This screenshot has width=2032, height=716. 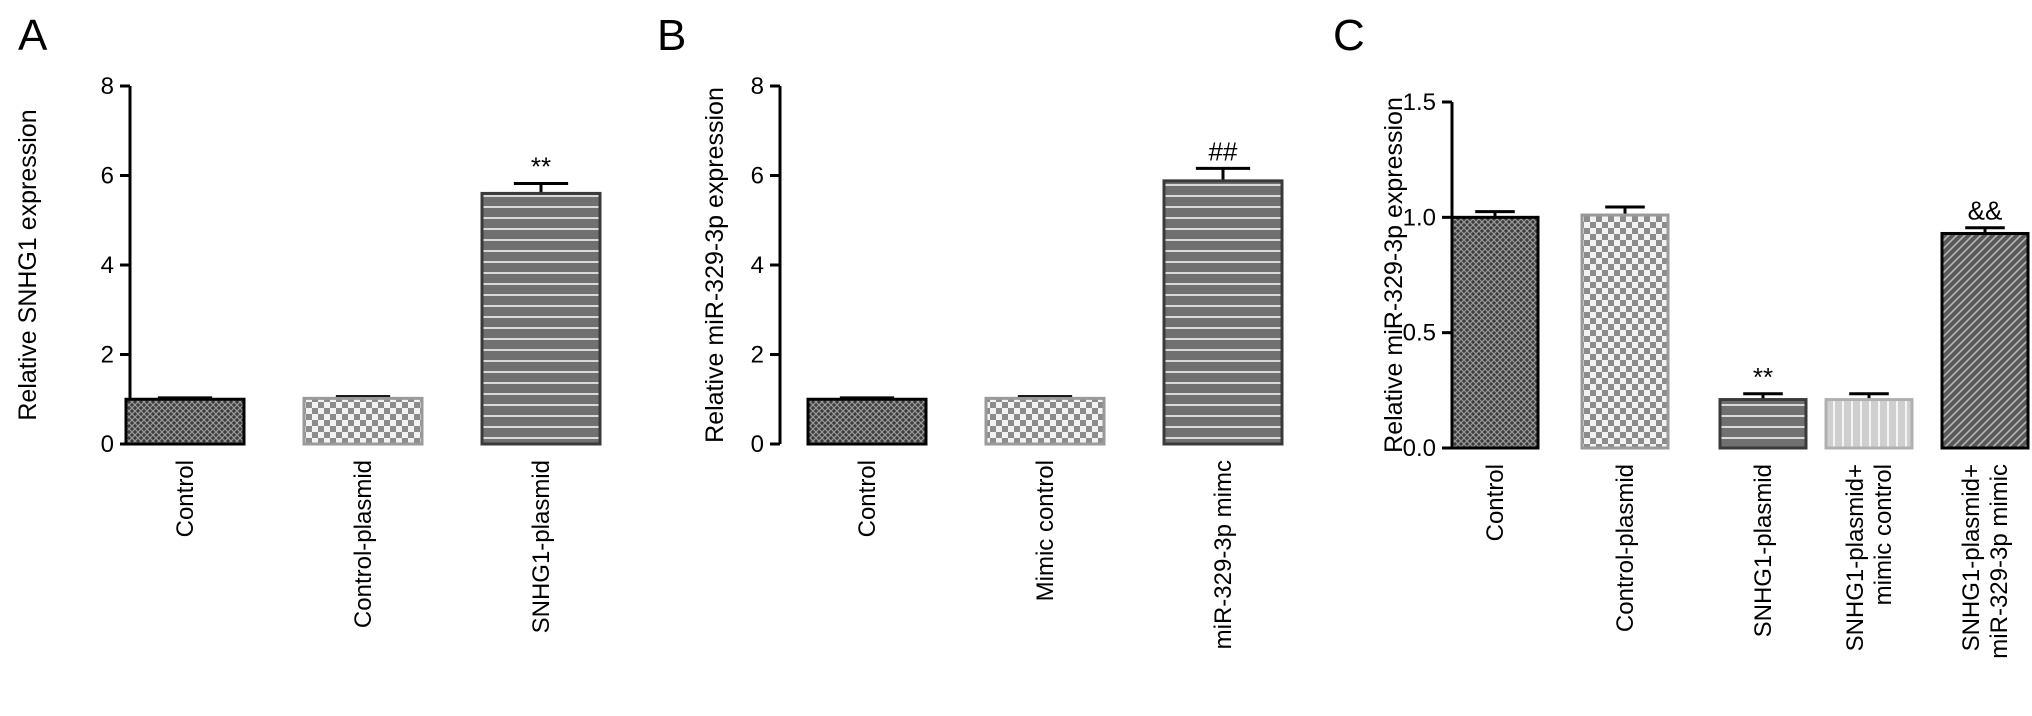 What do you see at coordinates (33, 35) in the screenshot?
I see `panel-letter: A` at bounding box center [33, 35].